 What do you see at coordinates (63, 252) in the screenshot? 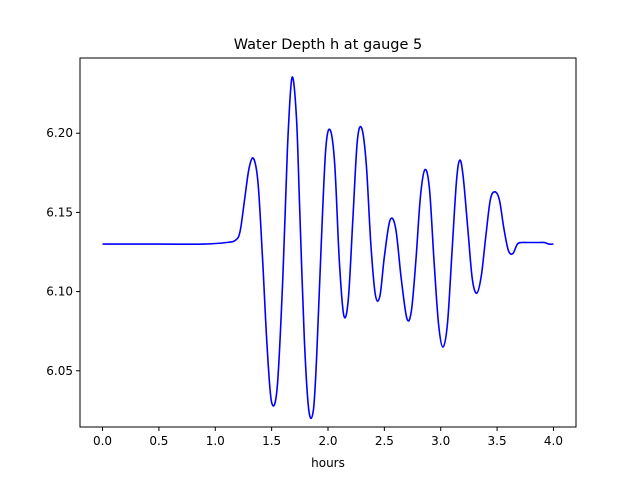
I see `y-axis-ticks: 6.05 6.10 6.15 6.20` at bounding box center [63, 252].